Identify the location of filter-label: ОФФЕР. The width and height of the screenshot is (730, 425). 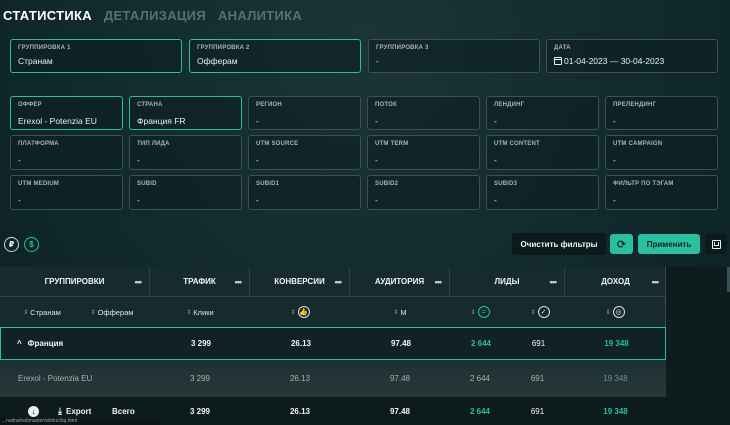
(30, 105).